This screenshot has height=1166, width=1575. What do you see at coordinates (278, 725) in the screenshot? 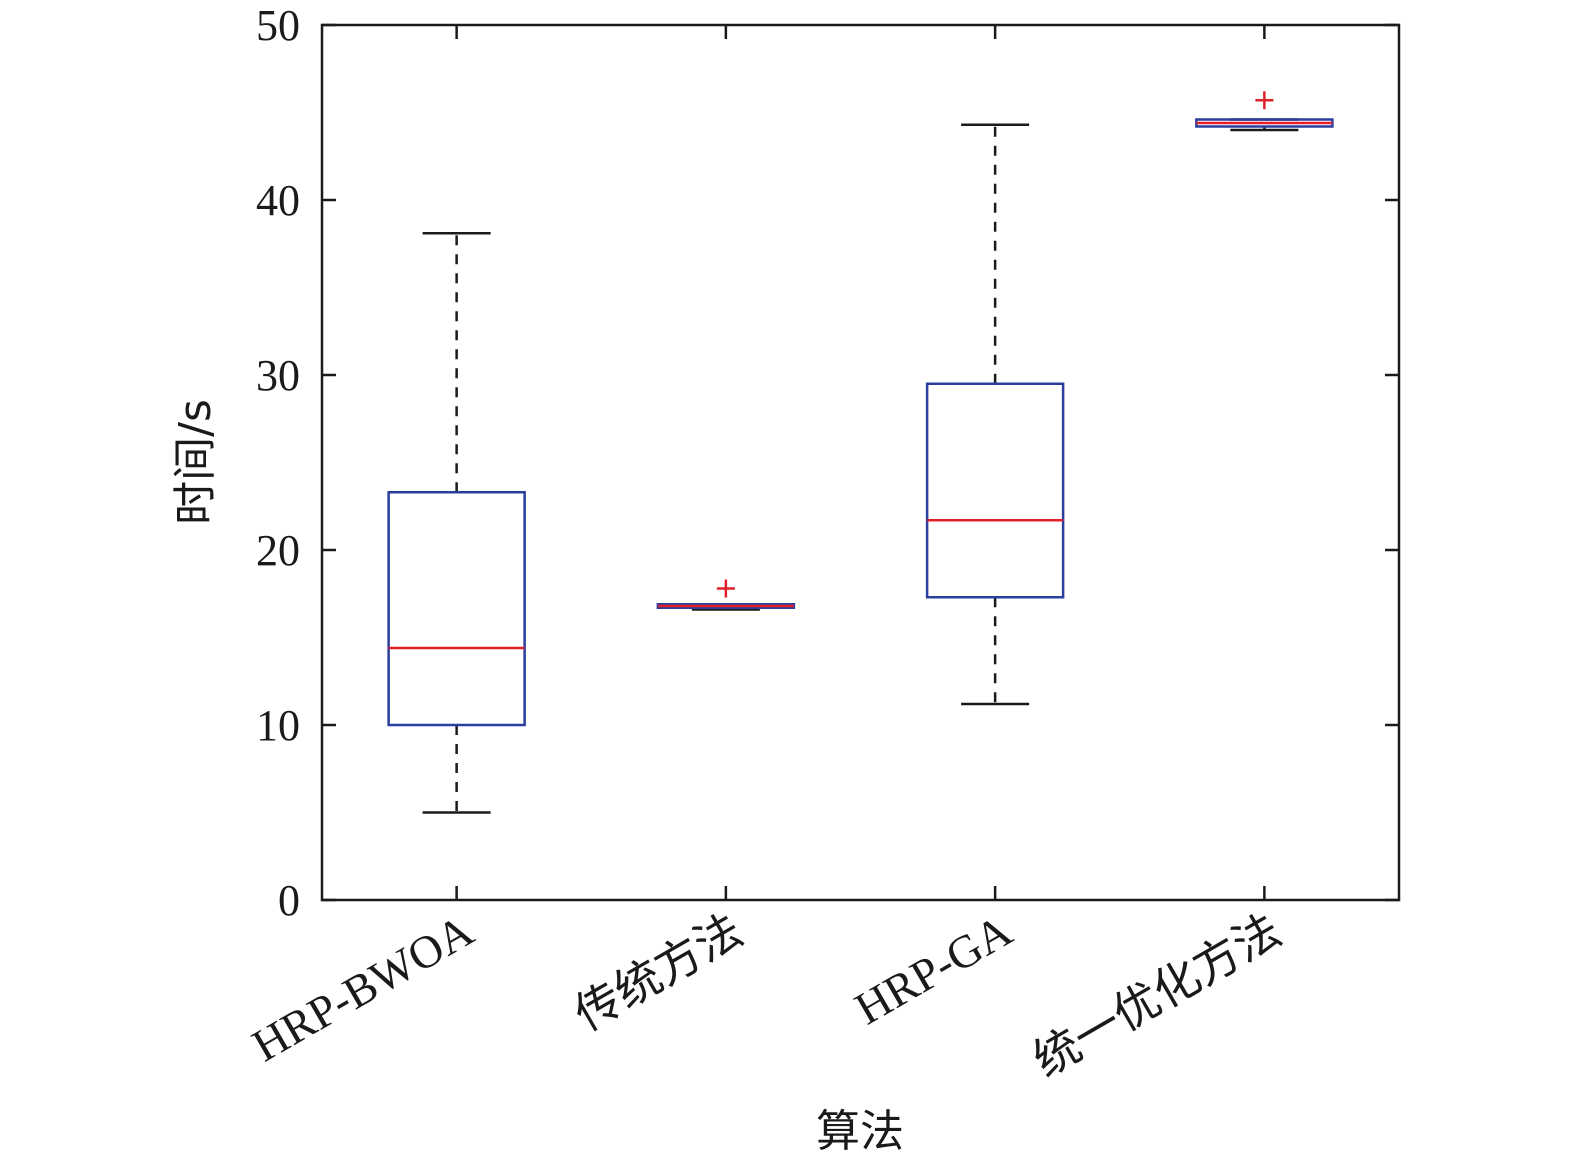
I see `y-tick-label: 10` at bounding box center [278, 725].